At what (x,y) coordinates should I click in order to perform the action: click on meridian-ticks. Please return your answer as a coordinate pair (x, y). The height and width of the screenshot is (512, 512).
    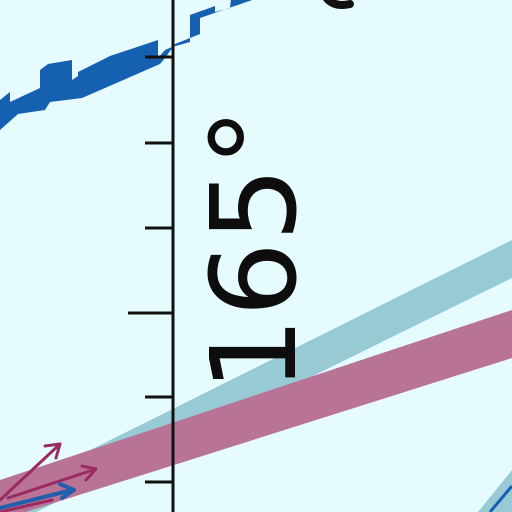
    Looking at the image, I should click on (150, 269).